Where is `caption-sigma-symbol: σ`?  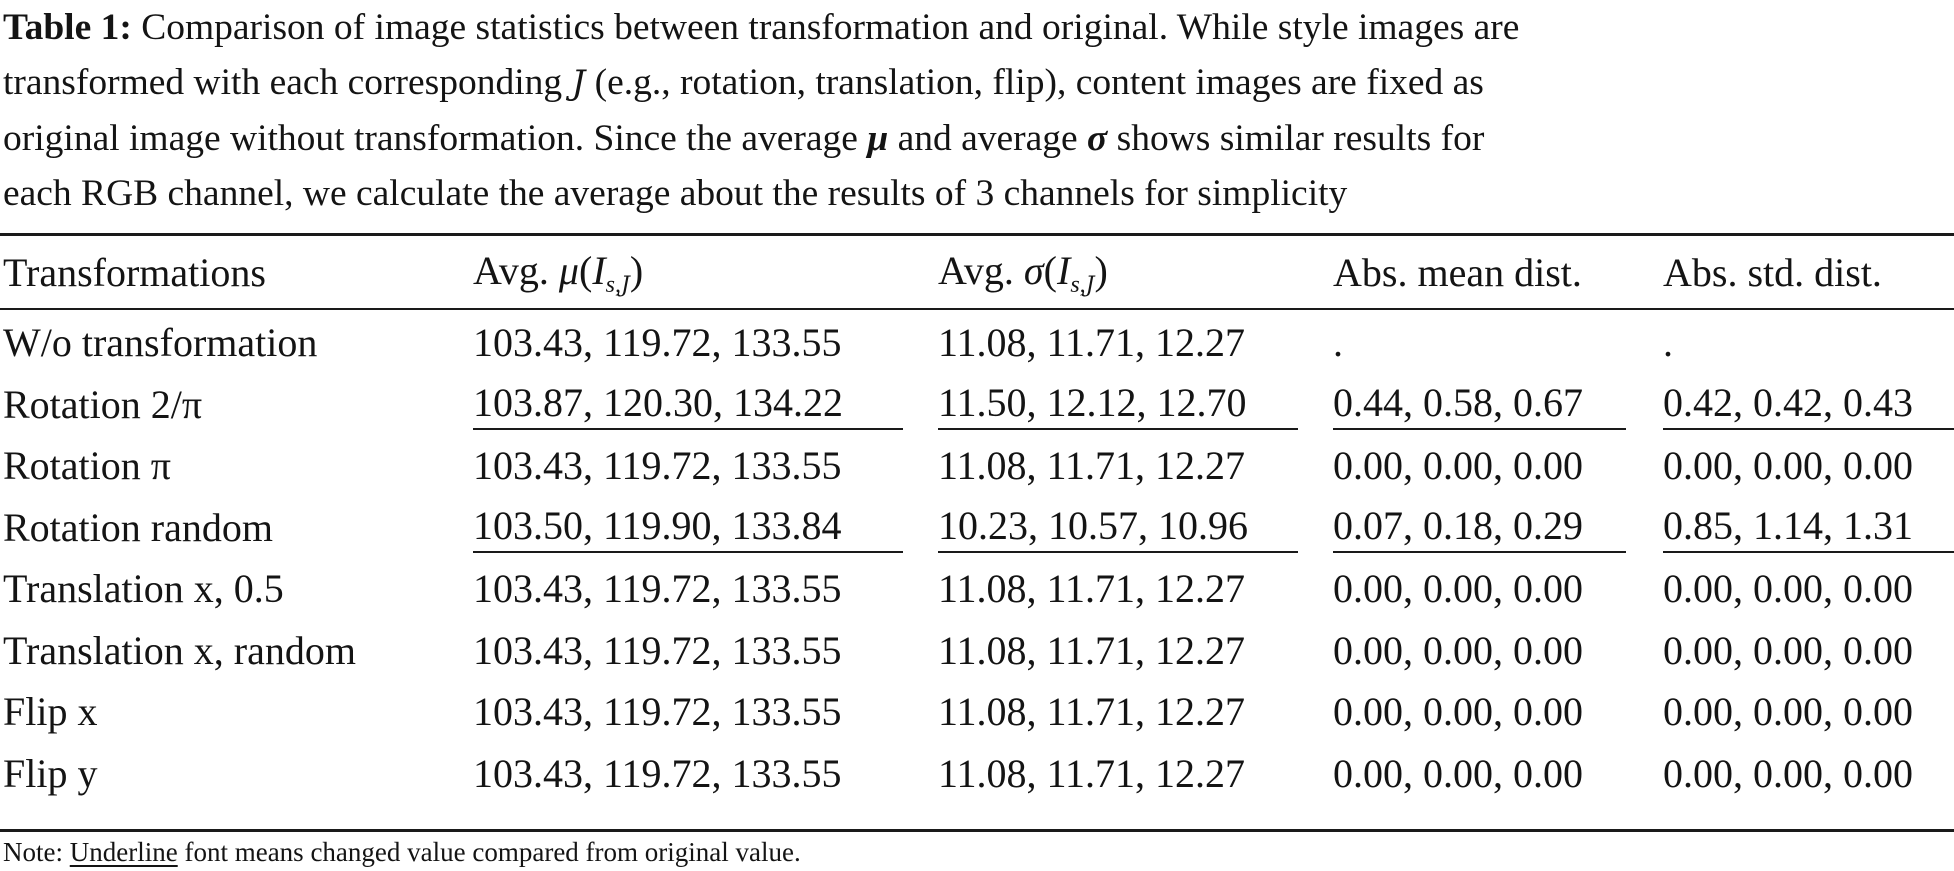 caption-sigma-symbol: σ is located at coordinates (1097, 138).